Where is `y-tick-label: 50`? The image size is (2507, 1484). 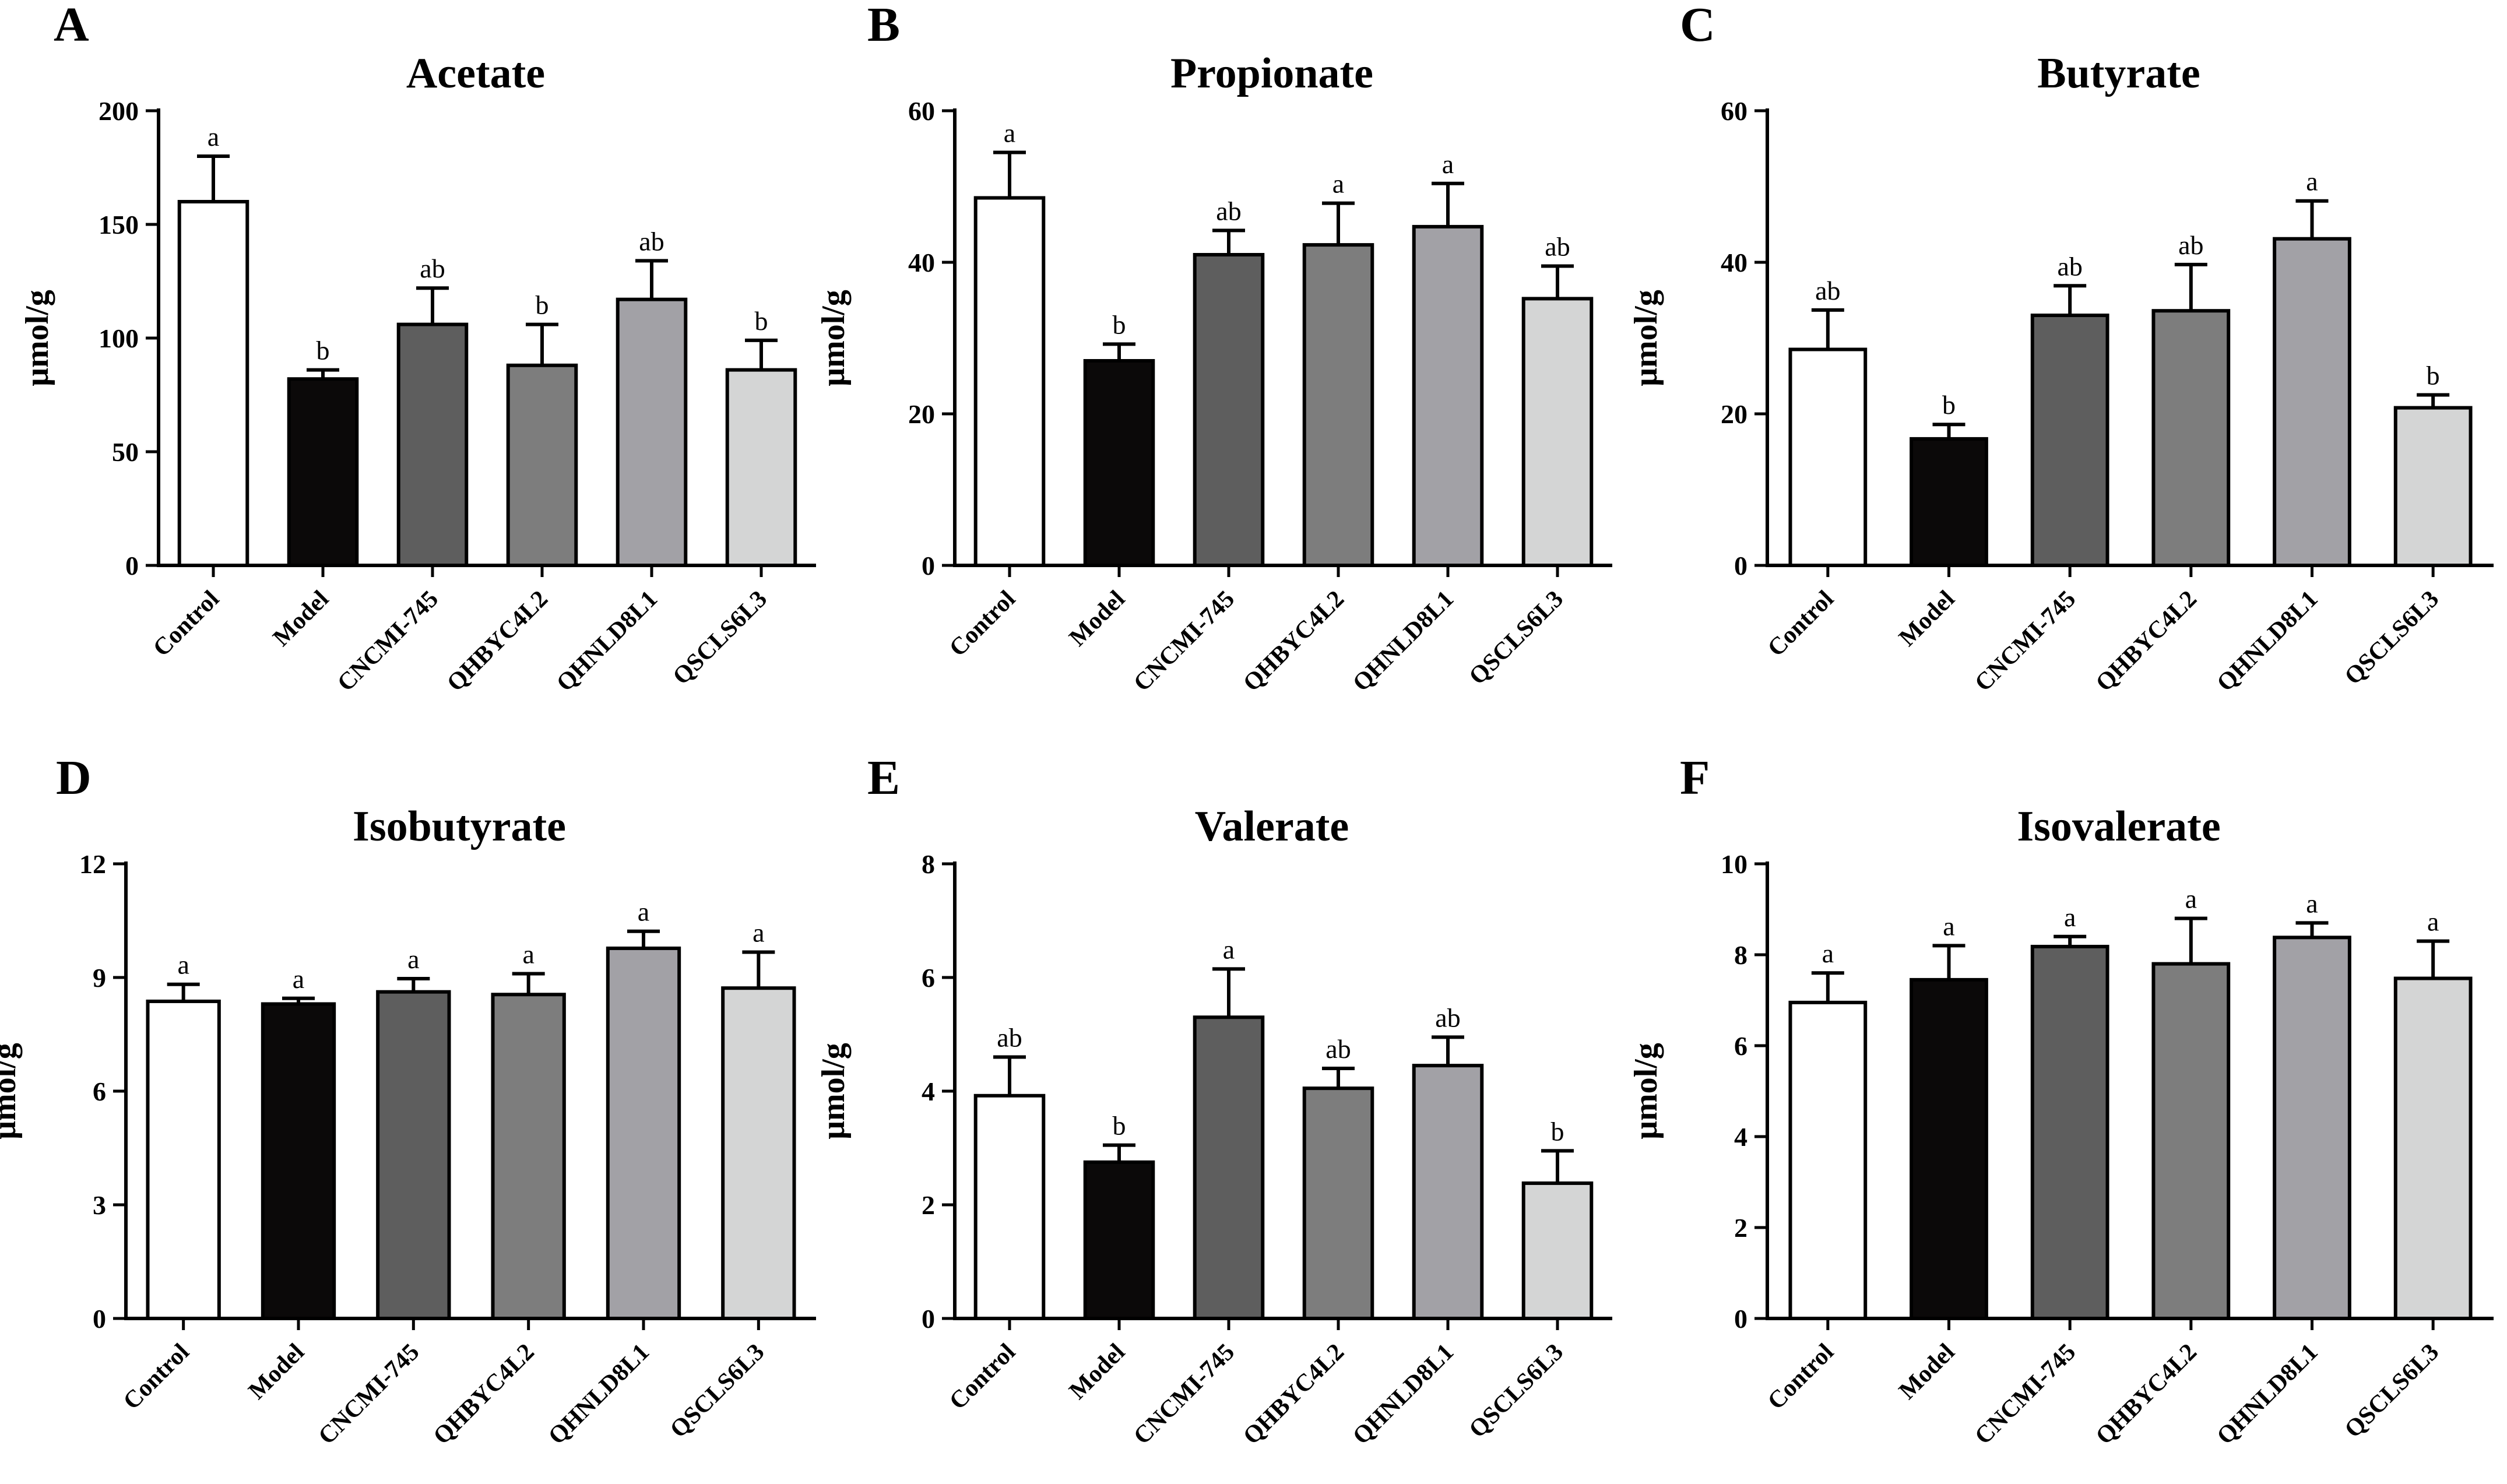
y-tick-label: 50 is located at coordinates (125, 452).